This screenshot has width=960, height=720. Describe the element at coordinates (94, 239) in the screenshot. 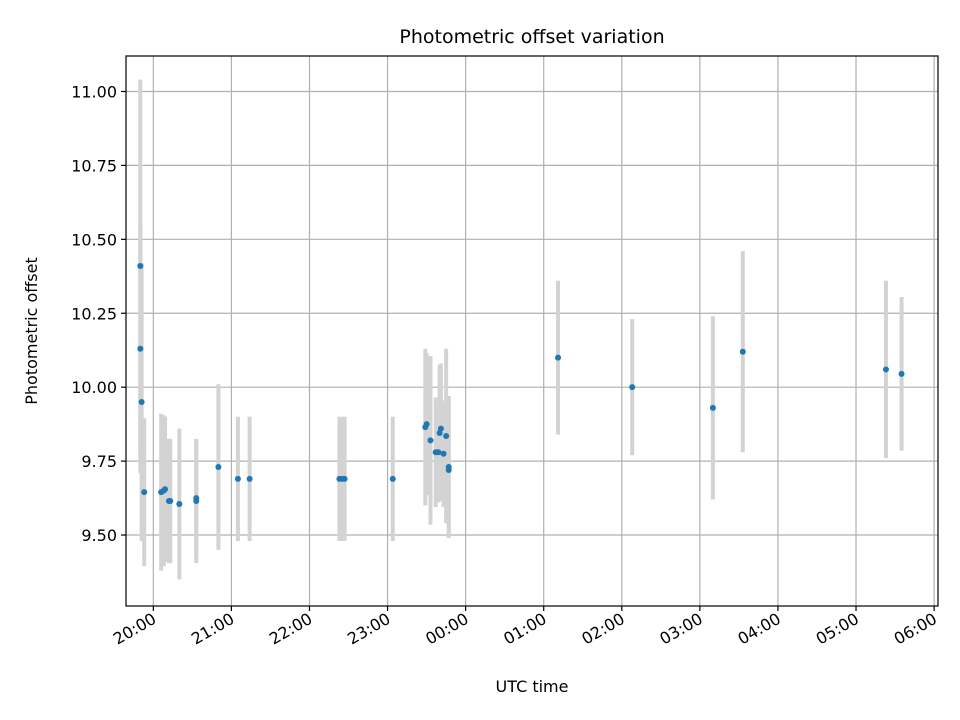

I see `y-tick-label: 10.50` at that location.